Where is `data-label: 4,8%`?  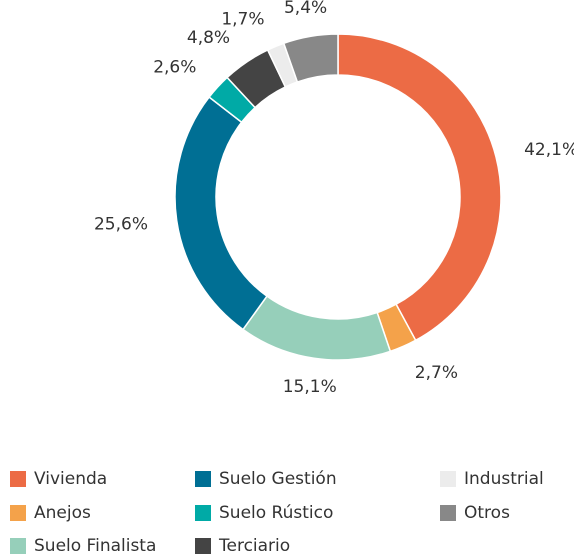
data-label: 4,8% is located at coordinates (208, 38).